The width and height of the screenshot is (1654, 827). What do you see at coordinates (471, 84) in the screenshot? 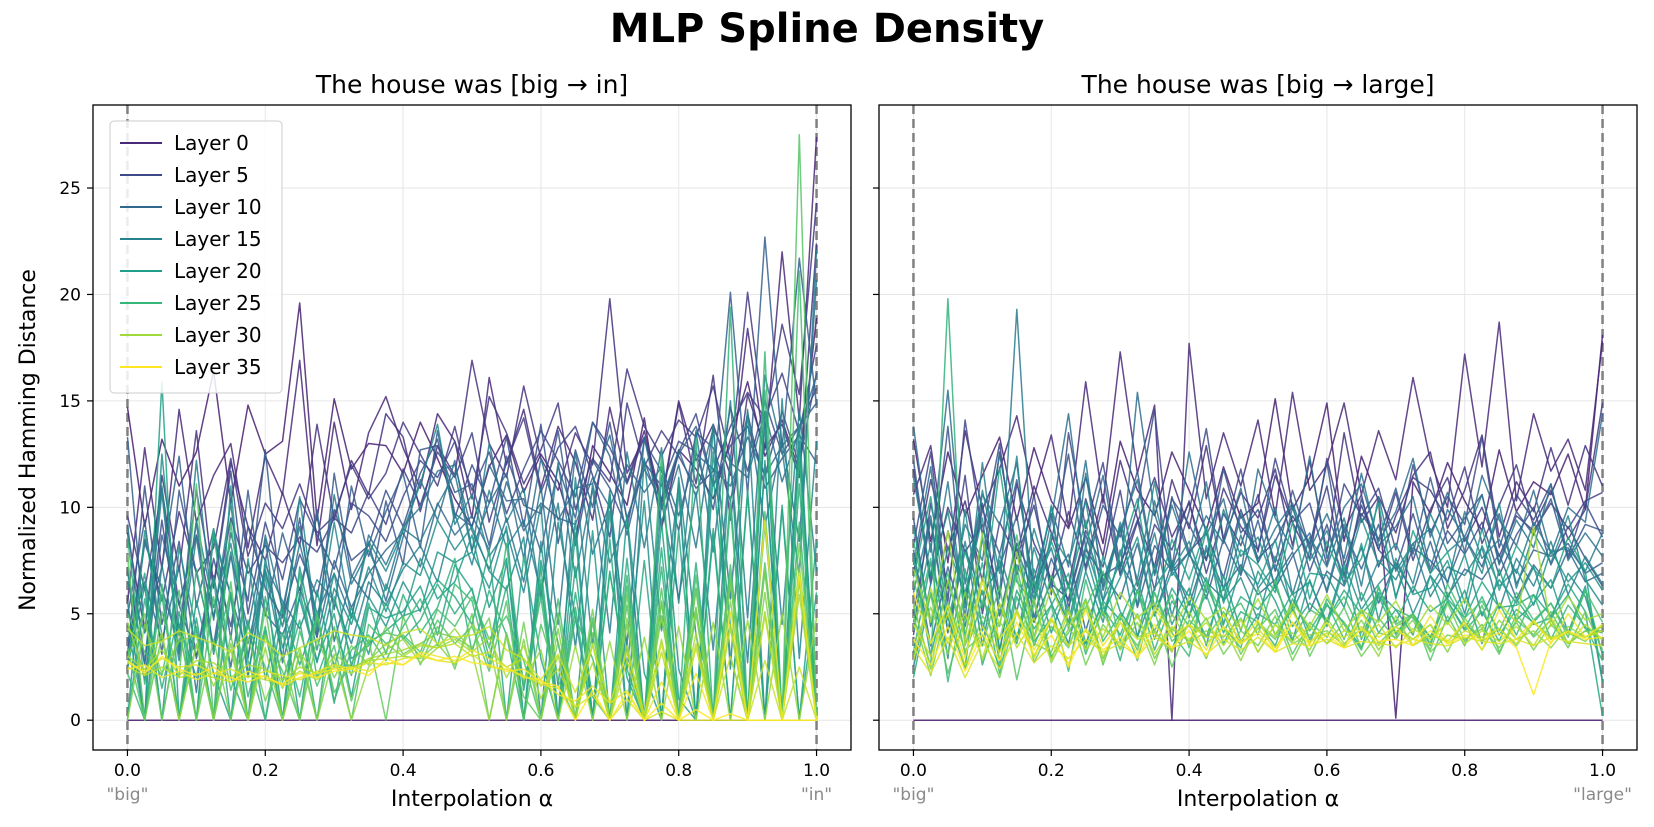
I see `left-panel-title: The house was [big → in]` at bounding box center [471, 84].